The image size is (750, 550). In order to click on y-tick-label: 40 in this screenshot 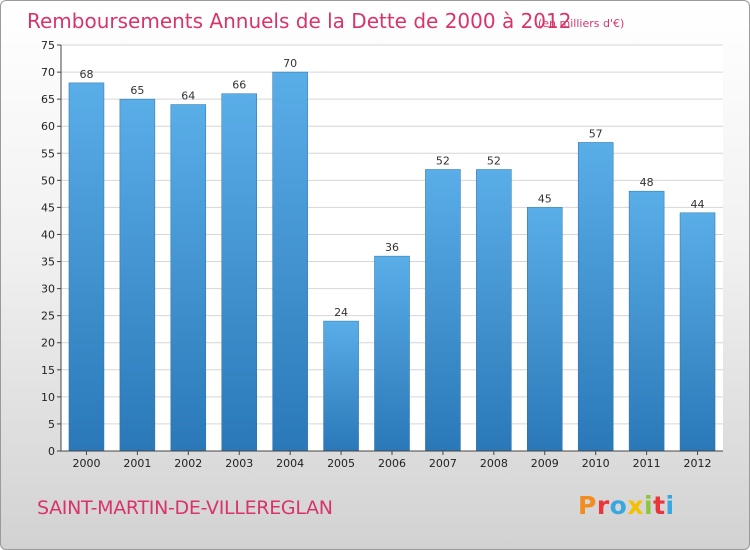, I will do `click(48, 234)`.